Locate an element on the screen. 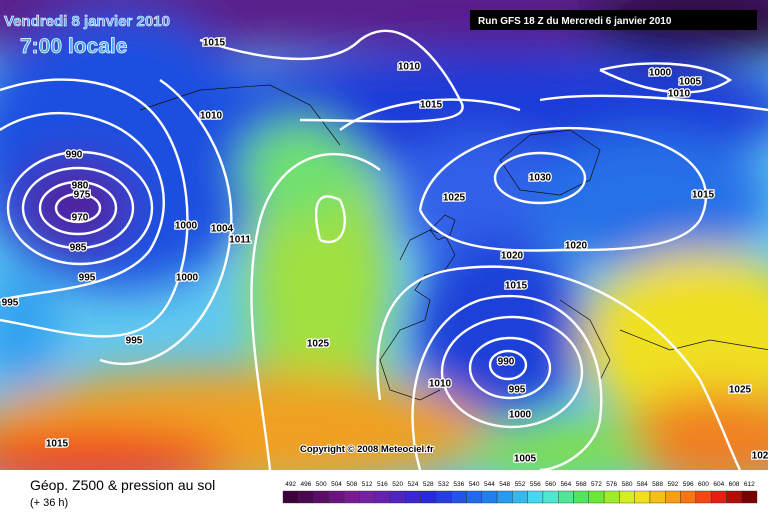  run-info: Run GFS 18 Z du Mercredi 6 janvier 2010 is located at coordinates (575, 21).